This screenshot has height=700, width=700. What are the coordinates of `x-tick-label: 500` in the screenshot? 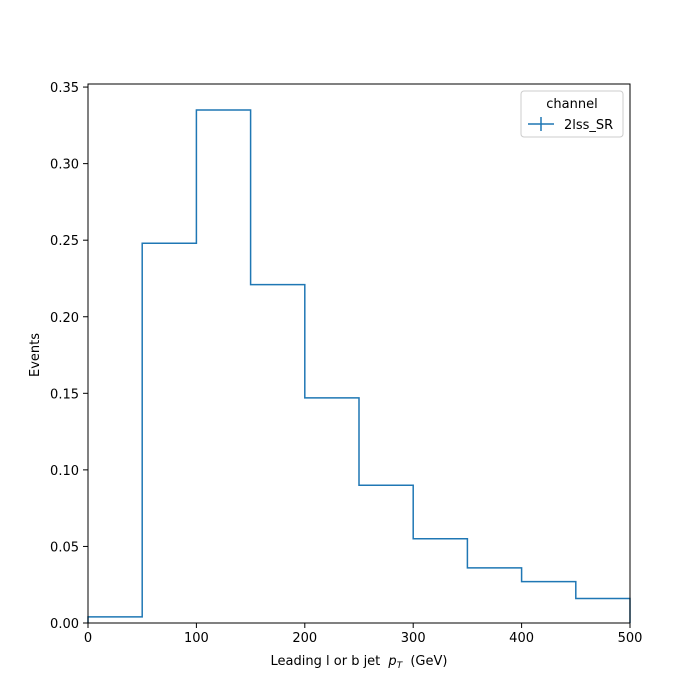 It's located at (630, 638).